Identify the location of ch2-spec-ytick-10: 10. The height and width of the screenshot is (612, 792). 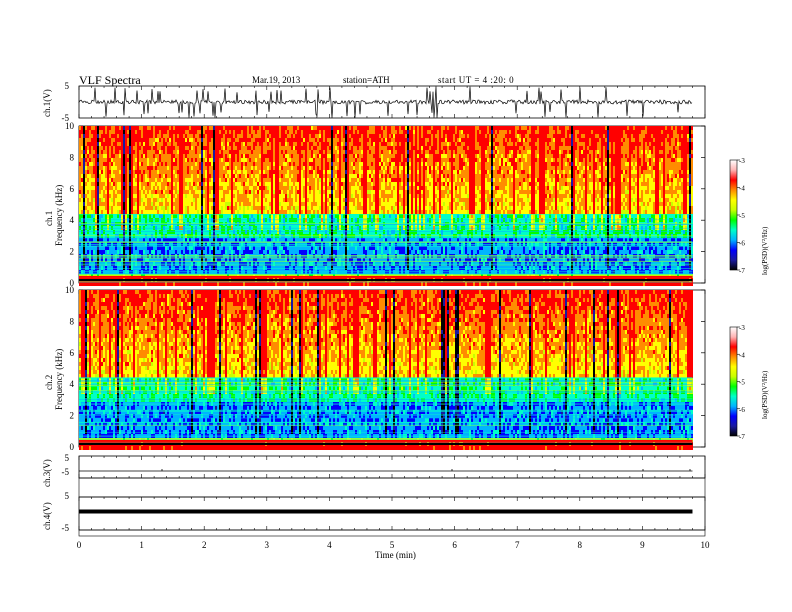
(70, 290).